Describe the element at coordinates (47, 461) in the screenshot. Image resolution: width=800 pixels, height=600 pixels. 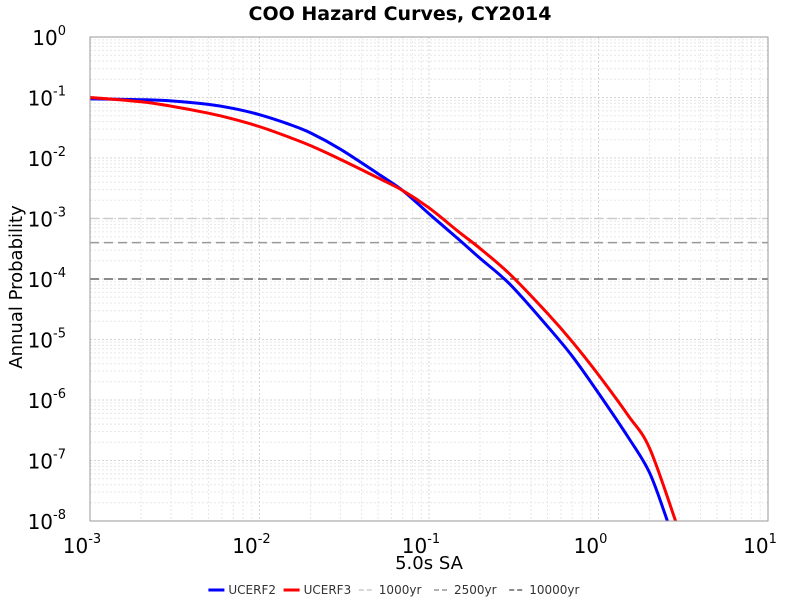
I see `y-tick-label: 10⁻⁷` at that location.